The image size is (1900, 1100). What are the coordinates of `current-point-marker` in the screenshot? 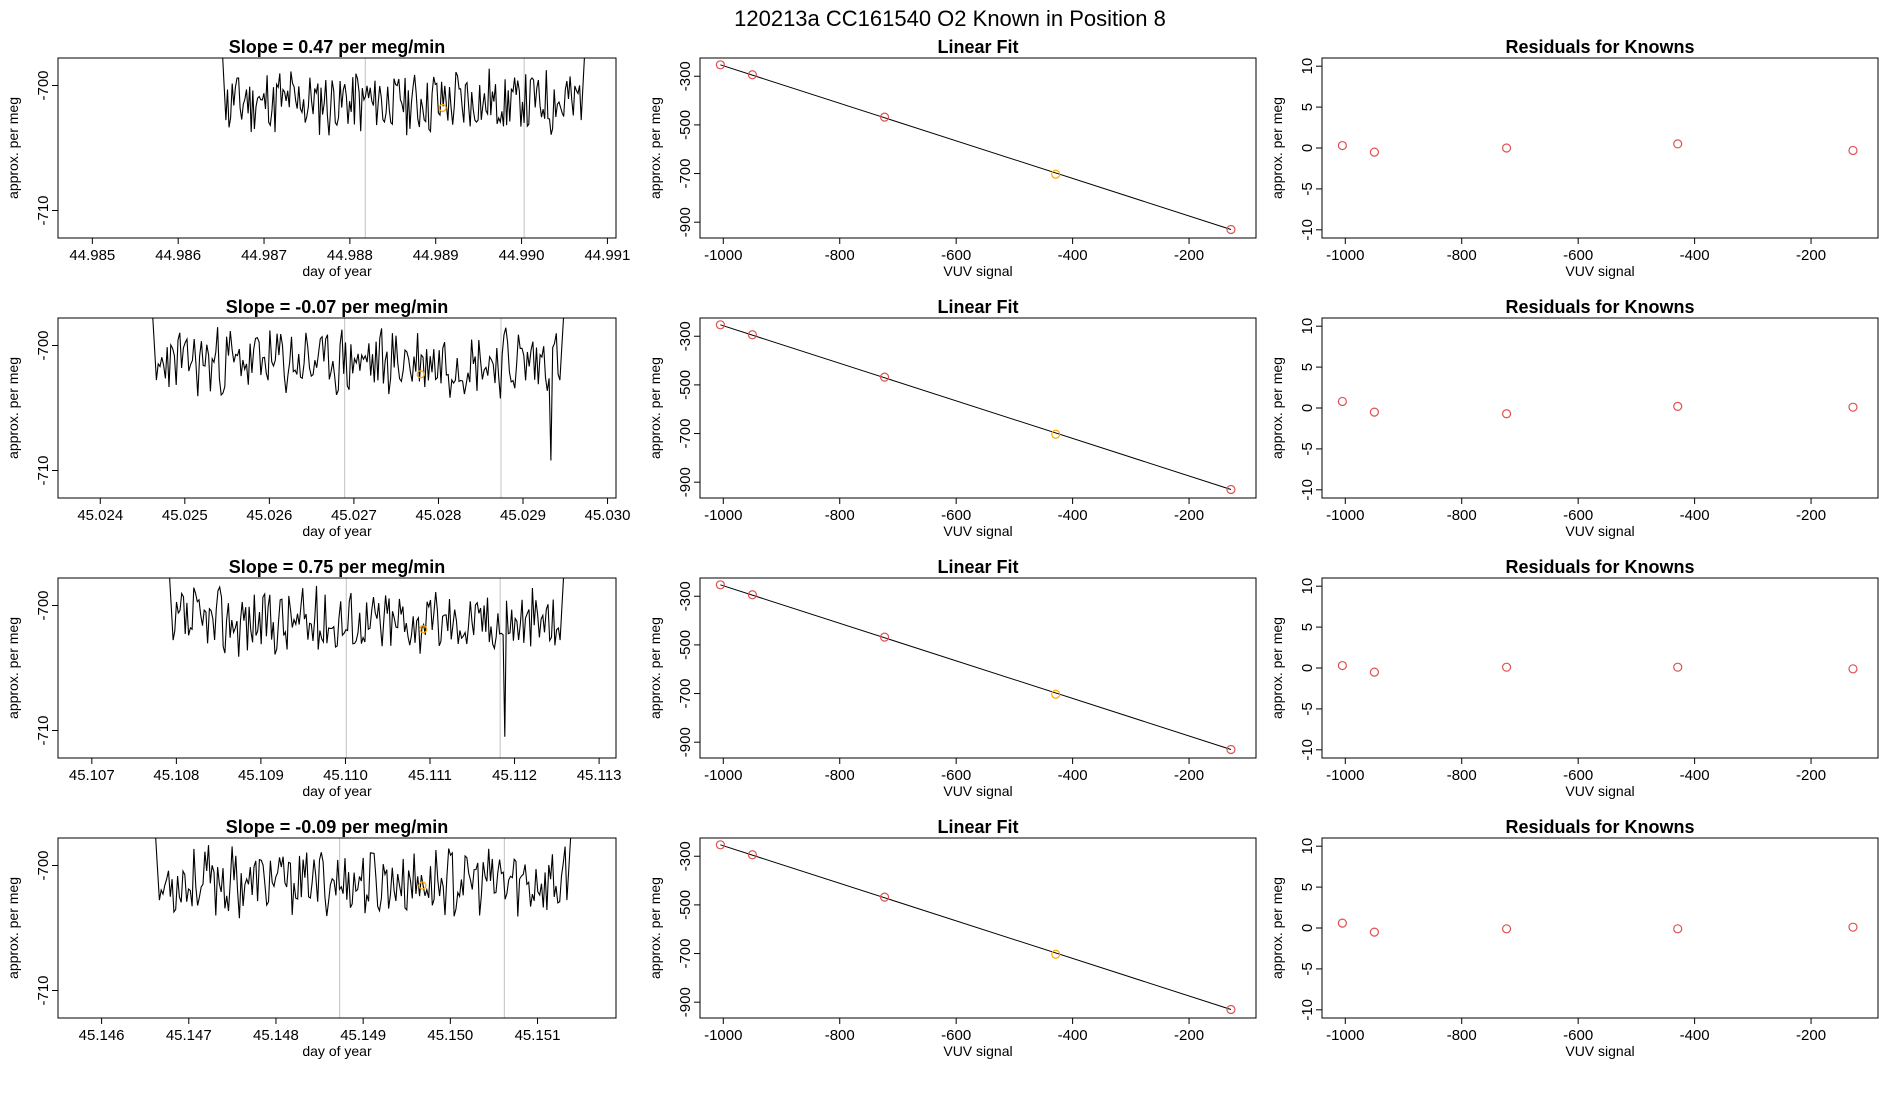 It's located at (420, 374).